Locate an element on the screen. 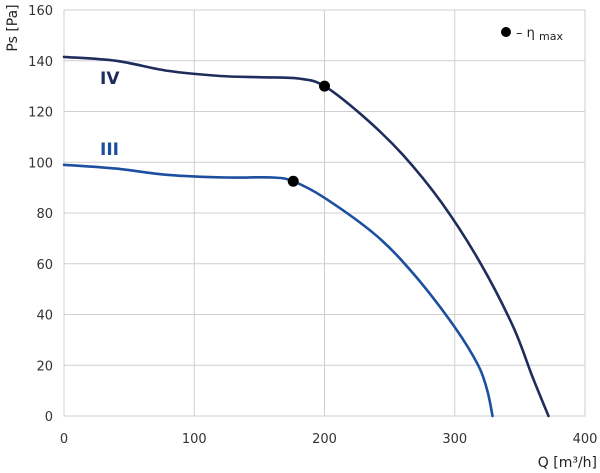 The image size is (600, 473). x-tick-label: 400 is located at coordinates (585, 439).